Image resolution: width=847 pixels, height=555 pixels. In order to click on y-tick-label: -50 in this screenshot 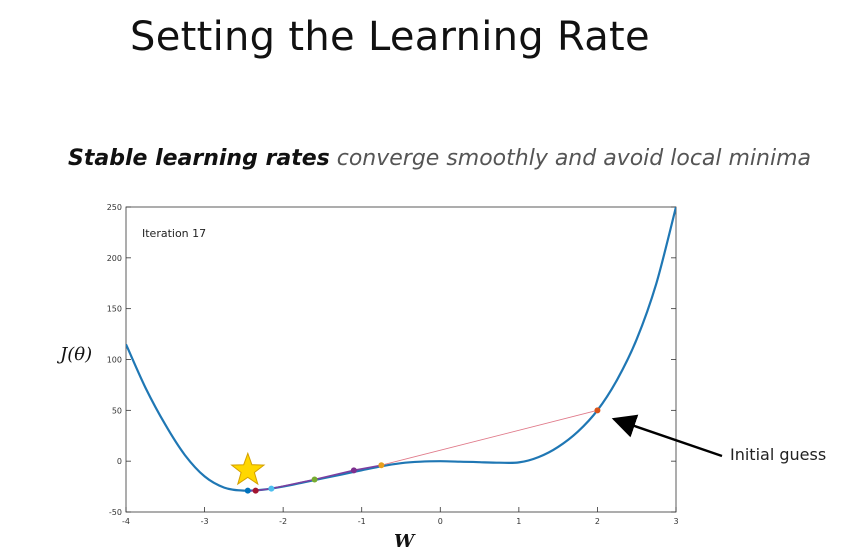, I will do `click(115, 512)`.